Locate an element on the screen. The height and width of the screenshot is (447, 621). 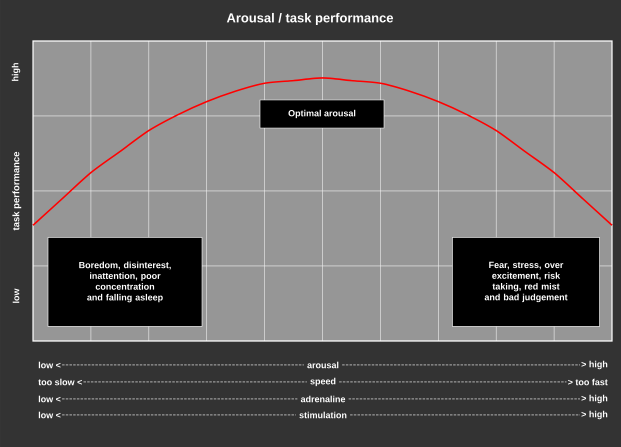
text: too slow < is located at coordinates (60, 382).